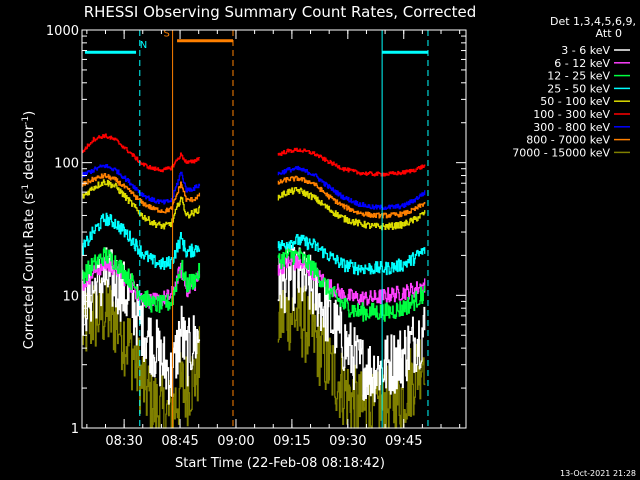  Describe the element at coordinates (571, 114) in the screenshot. I see `legend-entry-label: 100 - 300 keV` at that location.